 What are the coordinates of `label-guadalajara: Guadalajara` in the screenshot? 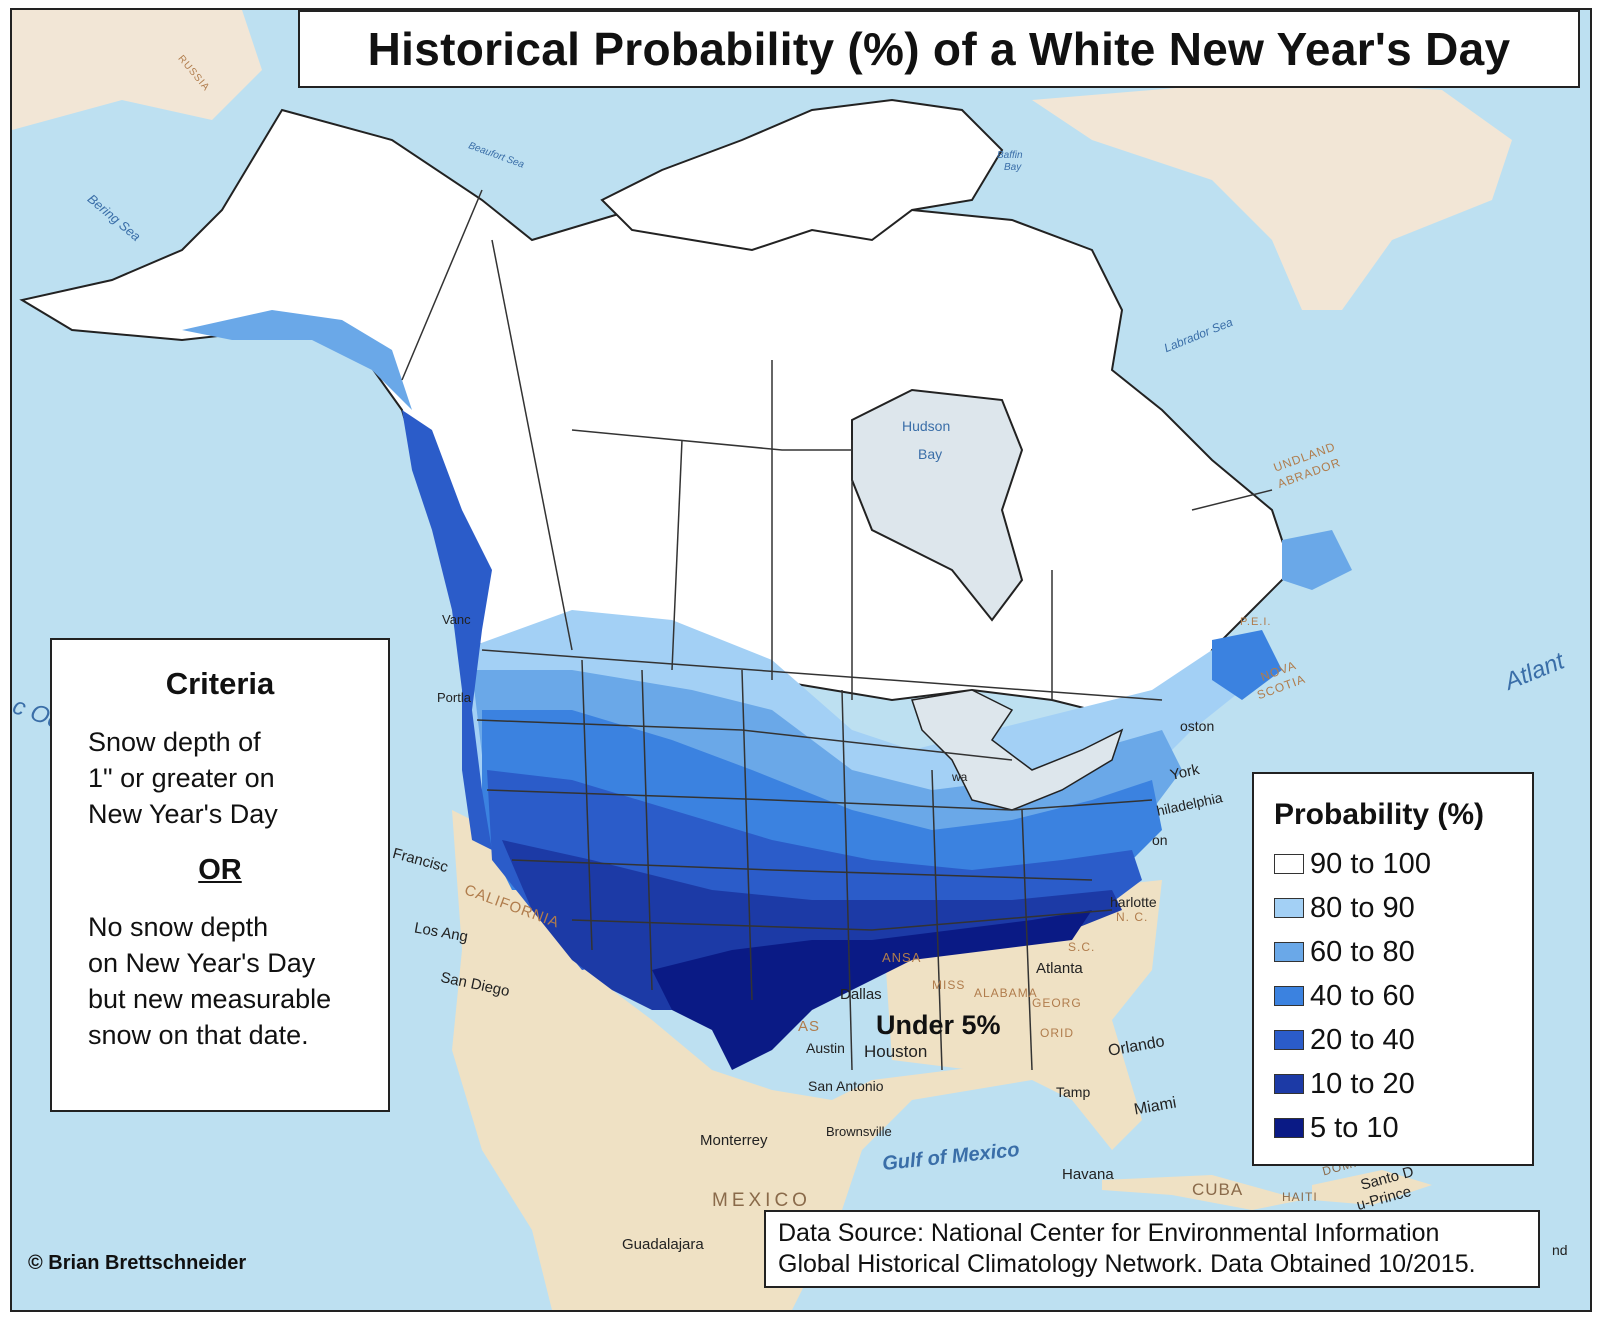 It's located at (663, 1244).